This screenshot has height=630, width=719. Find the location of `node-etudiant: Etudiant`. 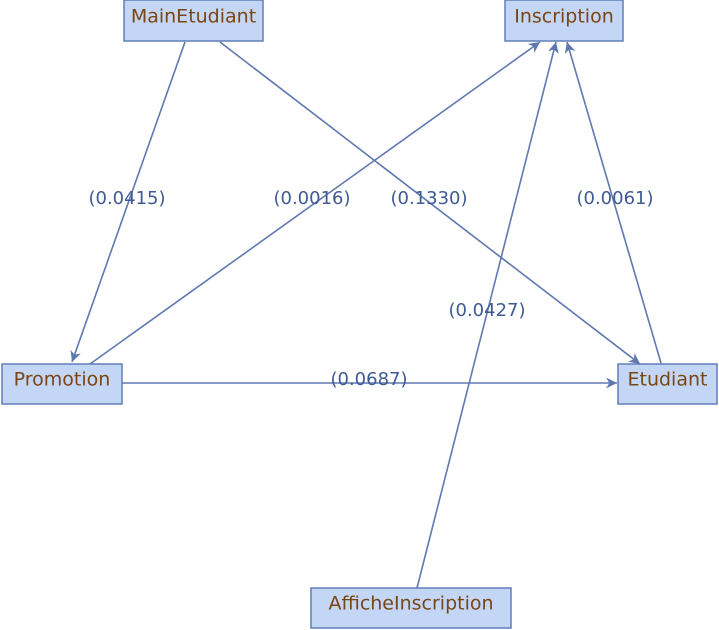

node-etudiant: Etudiant is located at coordinates (667, 384).